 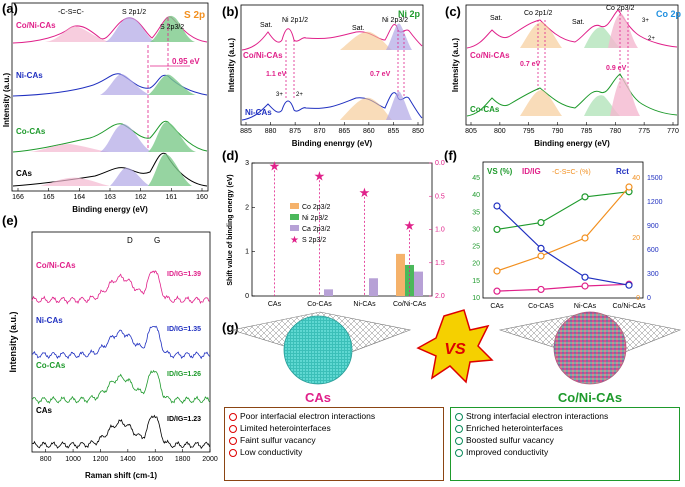 I want to click on c-x-tick-label: 785, so click(x=587, y=131).